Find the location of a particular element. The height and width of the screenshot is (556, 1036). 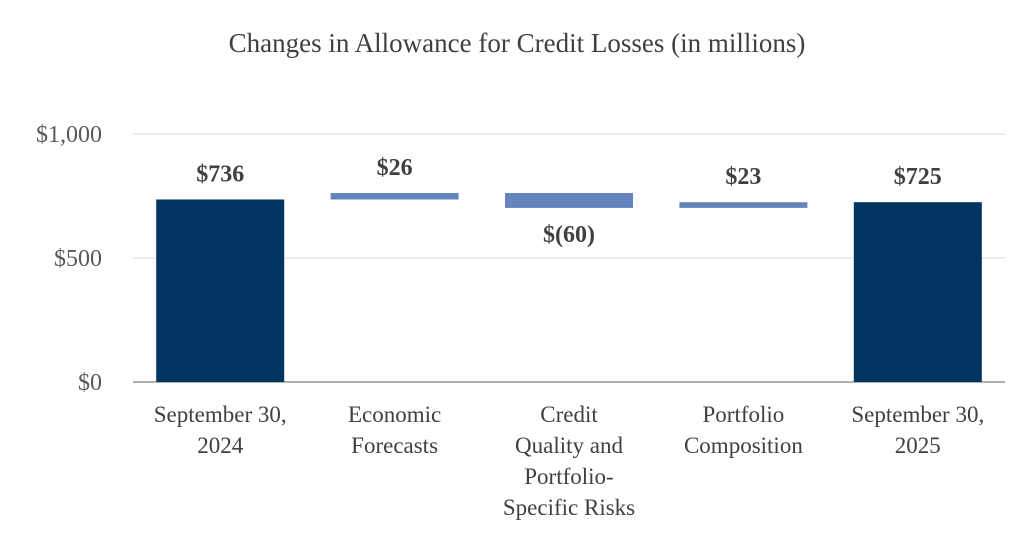

x-tick-label-line: Portfolio- is located at coordinates (568, 476).